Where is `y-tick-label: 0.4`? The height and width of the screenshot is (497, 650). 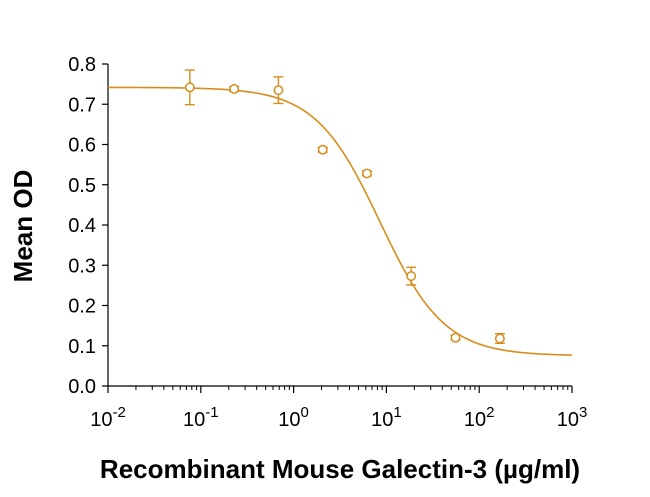
y-tick-label: 0.4 is located at coordinates (82, 226).